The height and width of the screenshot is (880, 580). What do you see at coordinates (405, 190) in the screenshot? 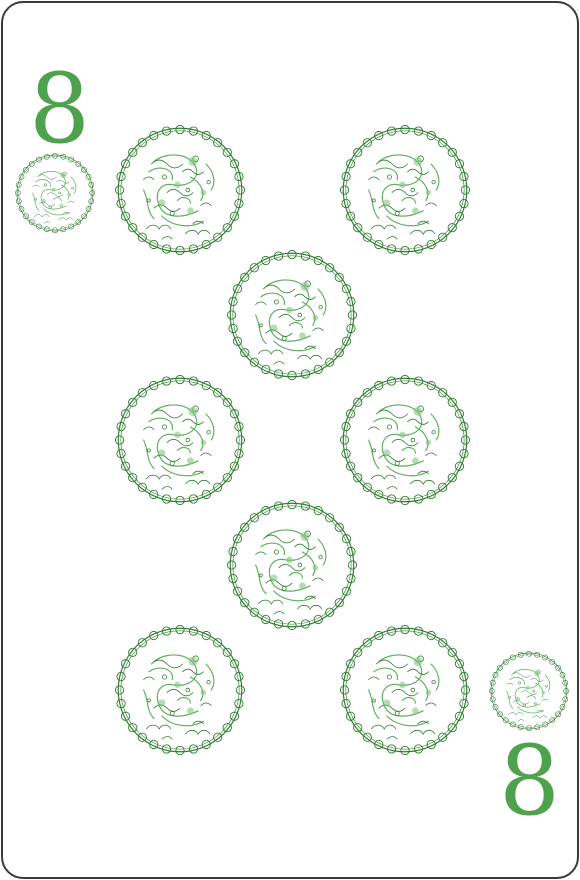
I see `pip-2-dragon-coin-icon` at bounding box center [405, 190].